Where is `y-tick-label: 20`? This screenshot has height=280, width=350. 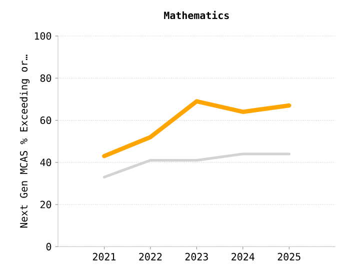
y-tick-label: 20 is located at coordinates (46, 204).